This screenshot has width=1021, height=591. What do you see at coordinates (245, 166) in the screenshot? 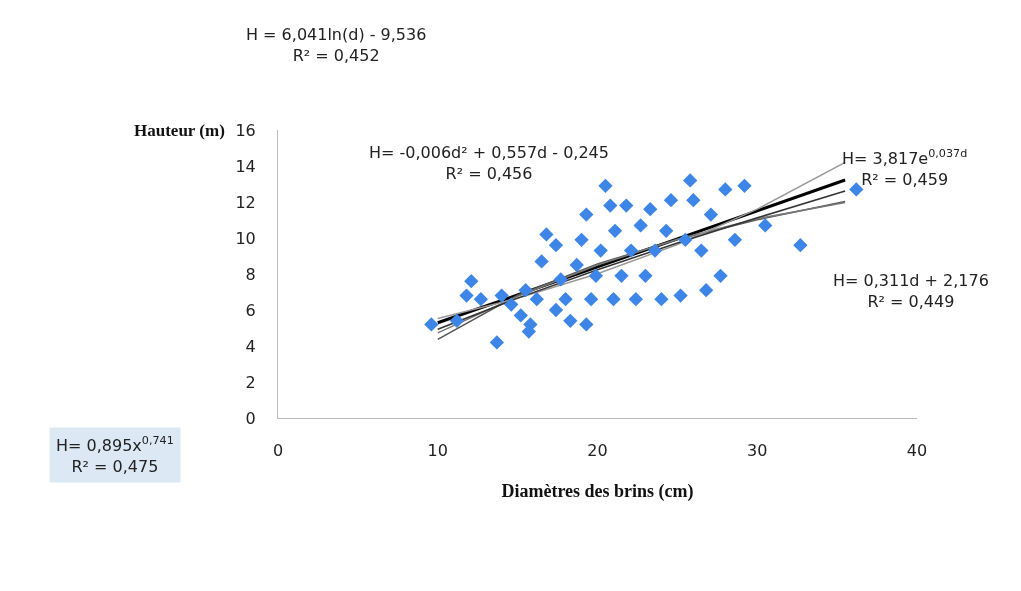
I see `y-tick-label: 14` at bounding box center [245, 166].